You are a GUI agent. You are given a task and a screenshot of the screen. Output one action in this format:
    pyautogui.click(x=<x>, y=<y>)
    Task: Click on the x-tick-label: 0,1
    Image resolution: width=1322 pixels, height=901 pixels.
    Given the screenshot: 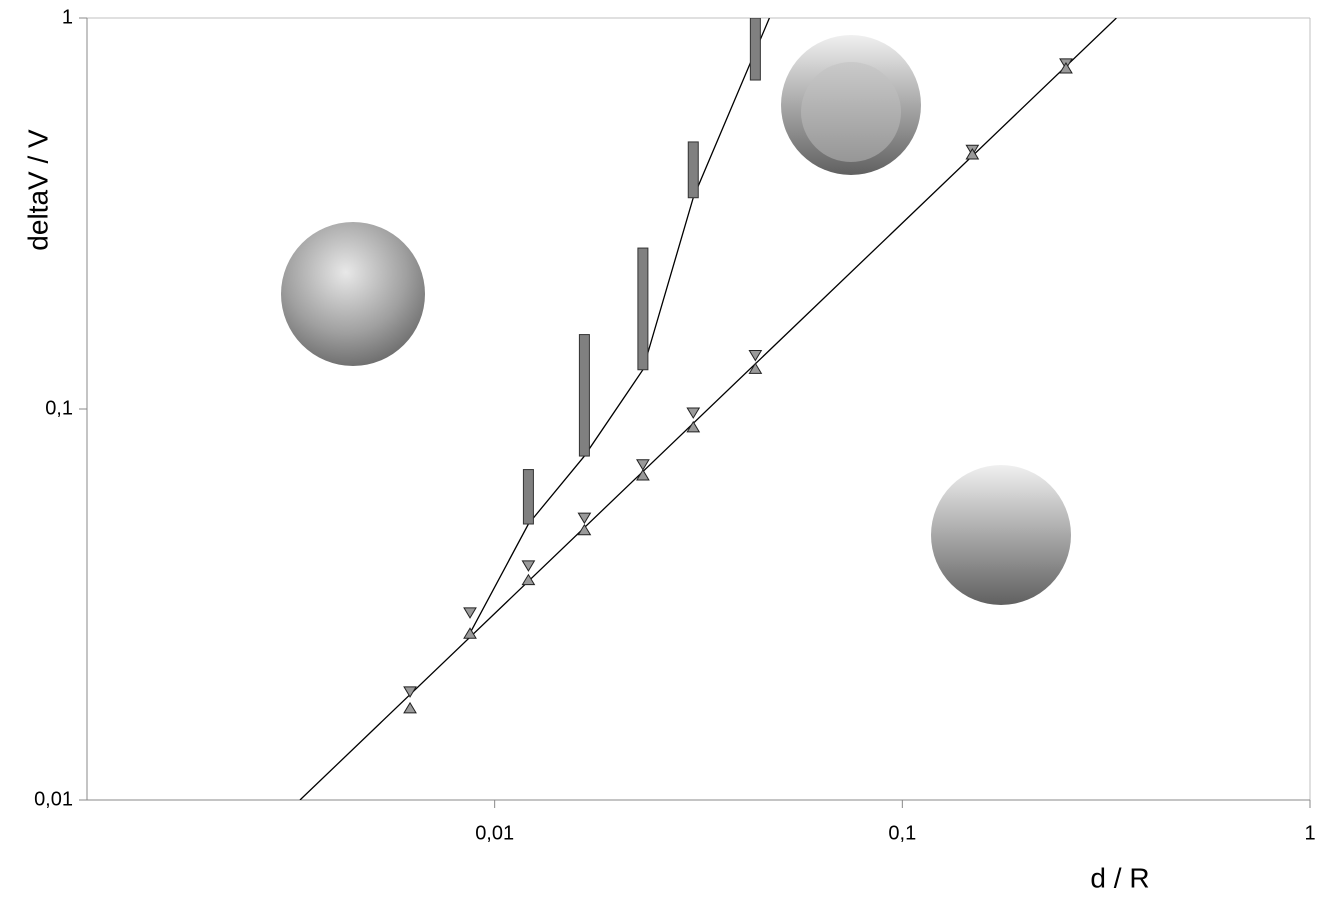 What is the action you would take?
    pyautogui.click(x=902, y=833)
    